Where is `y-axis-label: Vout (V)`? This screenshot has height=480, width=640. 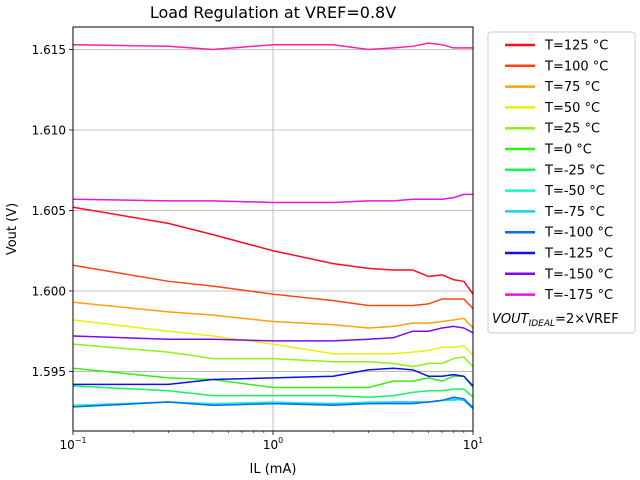 y-axis-label: Vout (V) is located at coordinates (12, 229).